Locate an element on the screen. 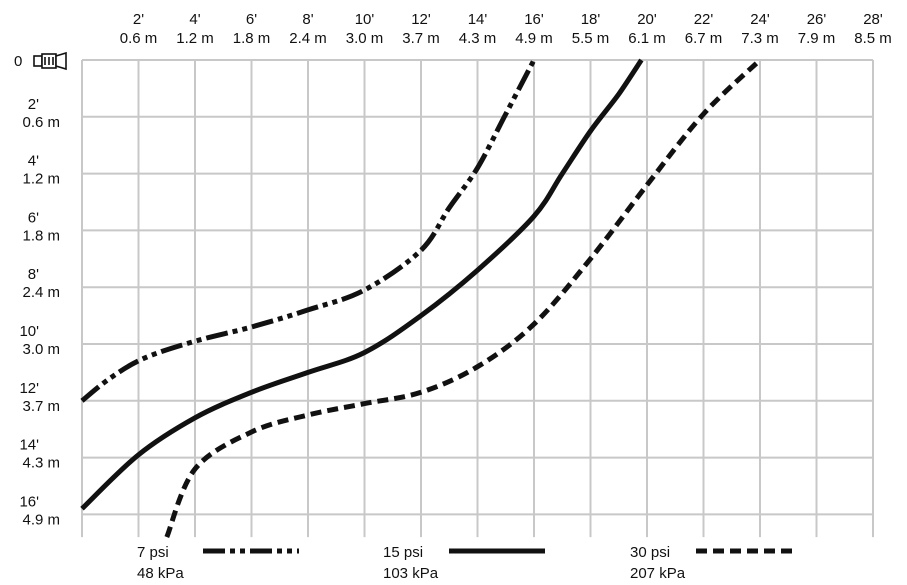 The height and width of the screenshot is (585, 907). x-tick-label-ft: 4' is located at coordinates (194, 19).